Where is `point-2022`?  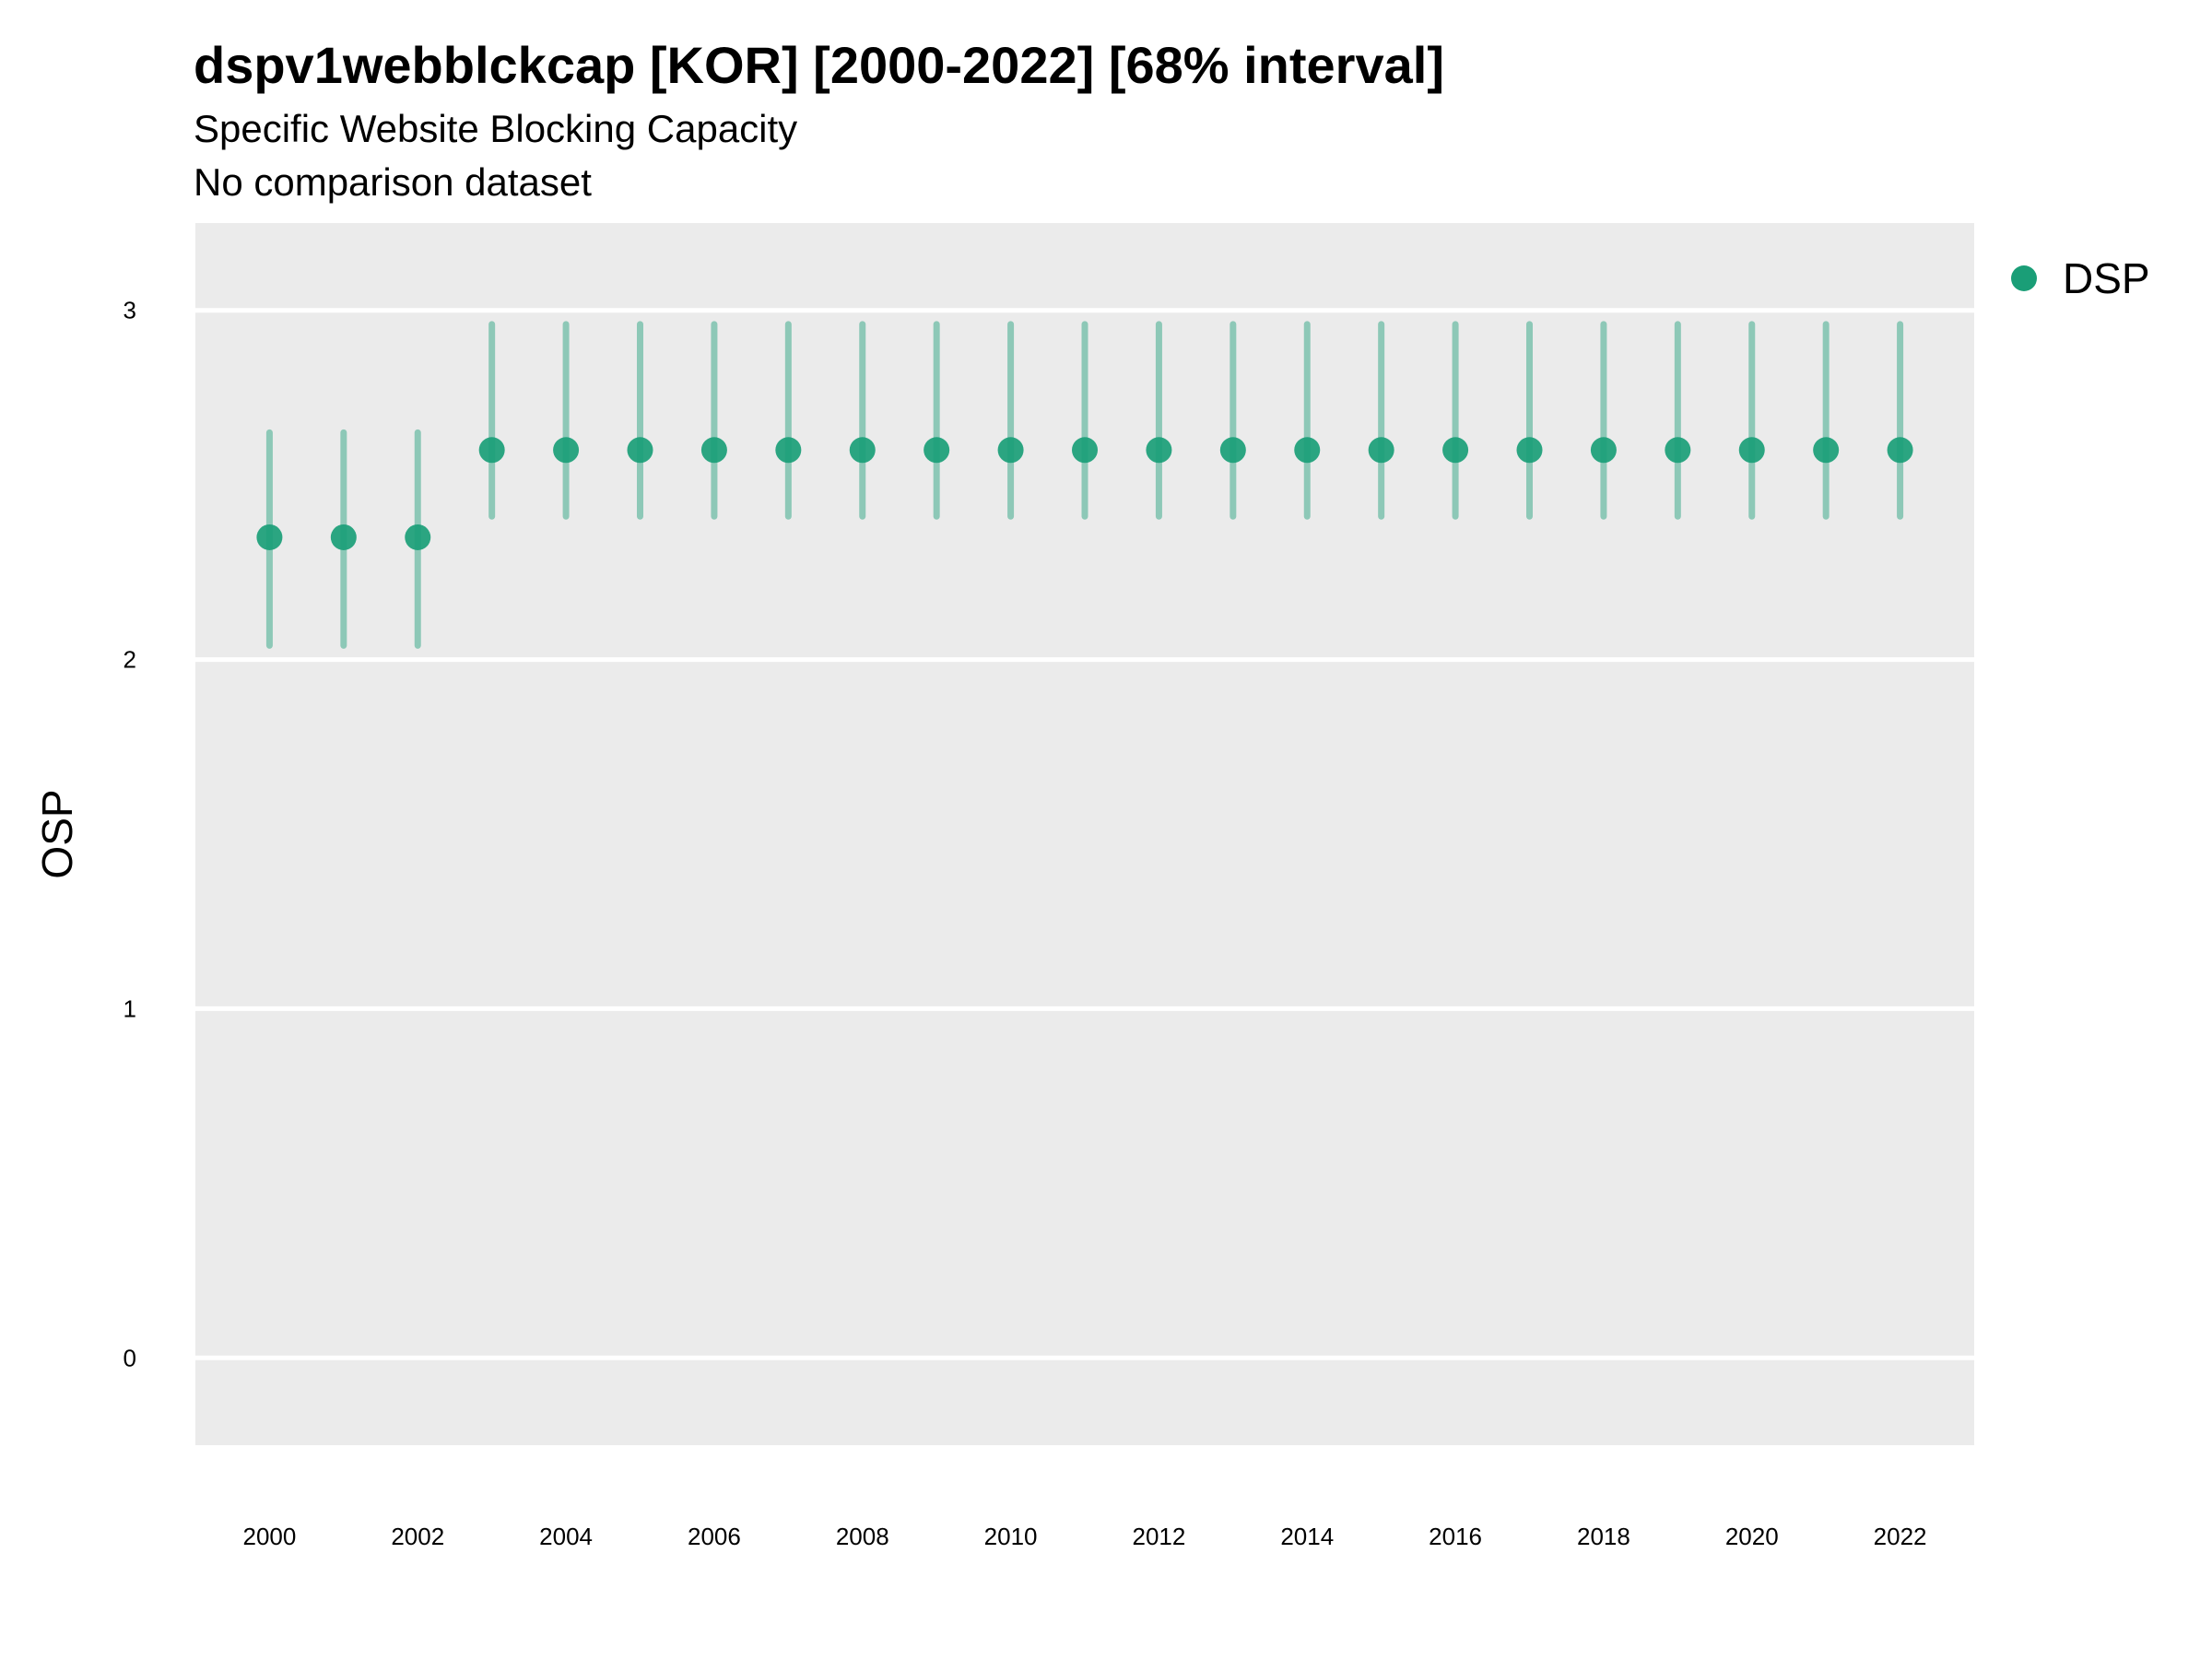
point-2022 is located at coordinates (1900, 450).